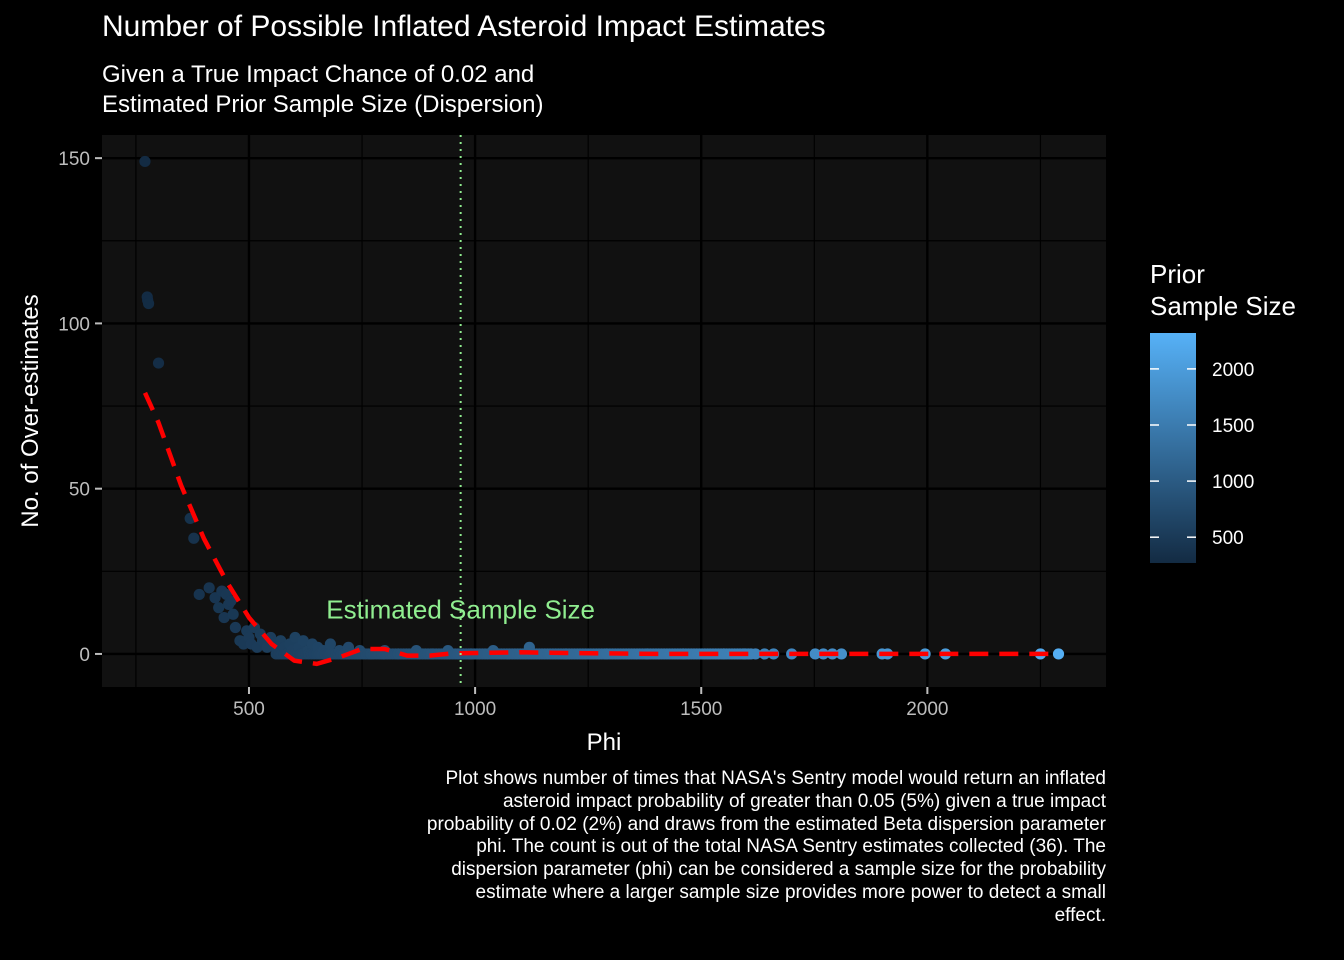 This screenshot has height=960, width=1344. Describe the element at coordinates (74, 324) in the screenshot. I see `y-tick-label: 100` at that location.